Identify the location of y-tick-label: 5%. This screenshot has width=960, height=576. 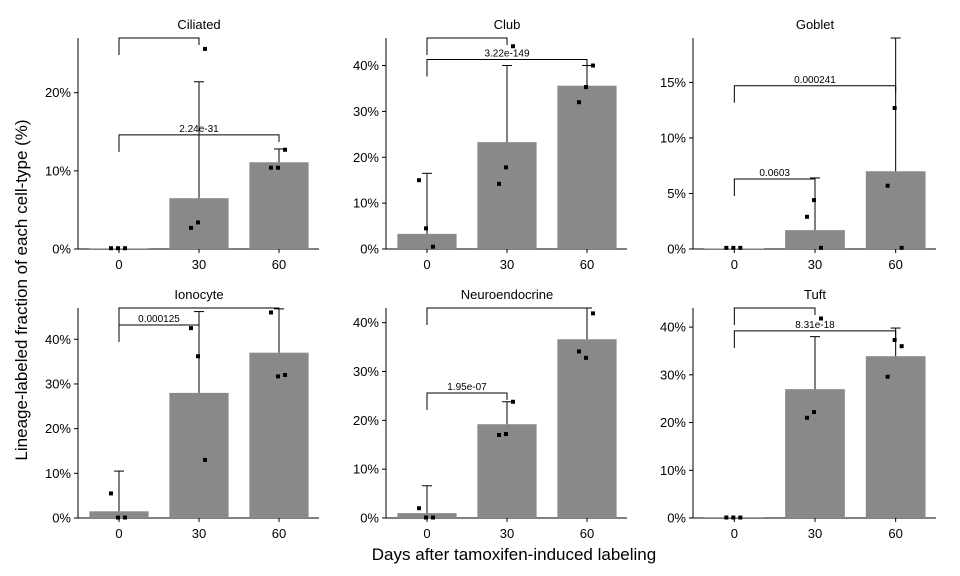
(676, 193).